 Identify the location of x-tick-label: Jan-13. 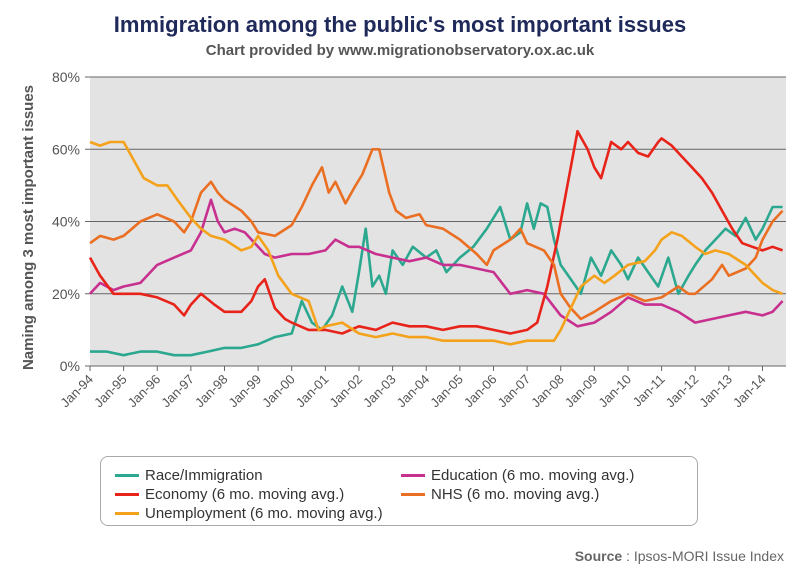
(715, 391).